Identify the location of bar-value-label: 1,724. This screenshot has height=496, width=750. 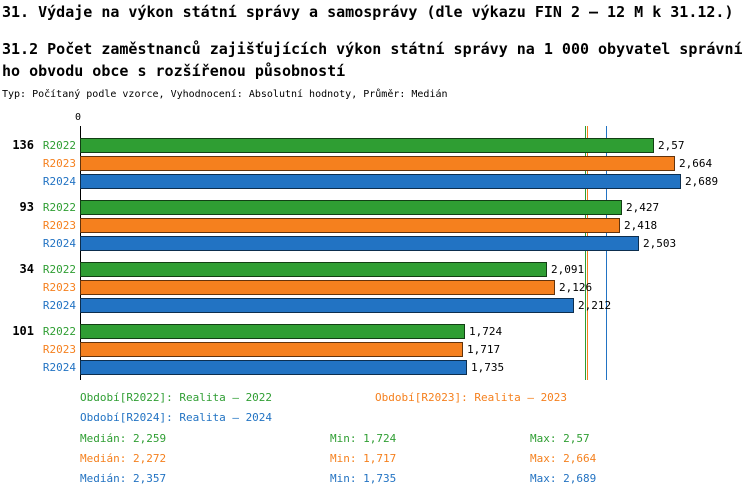
(486, 331).